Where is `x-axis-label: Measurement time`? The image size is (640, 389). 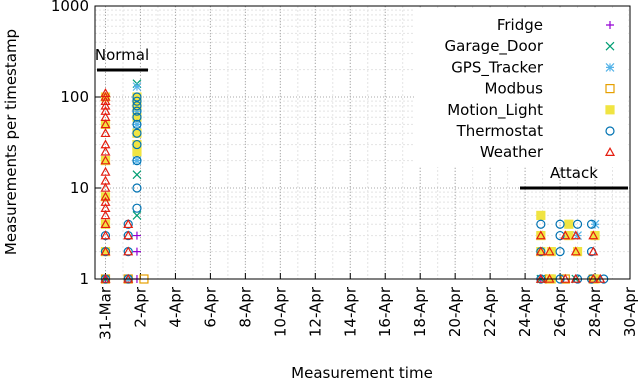 x-axis-label: Measurement time is located at coordinates (362, 373).